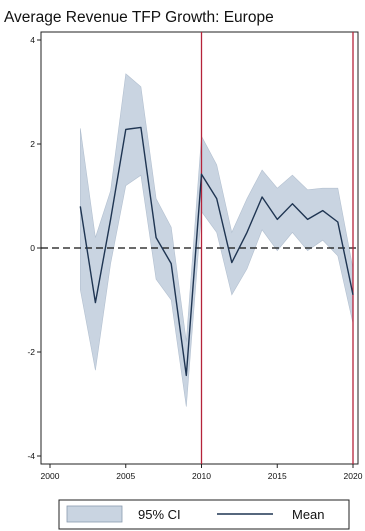 The width and height of the screenshot is (365, 531). What do you see at coordinates (32, 248) in the screenshot?
I see `y-tick-label: 0` at bounding box center [32, 248].